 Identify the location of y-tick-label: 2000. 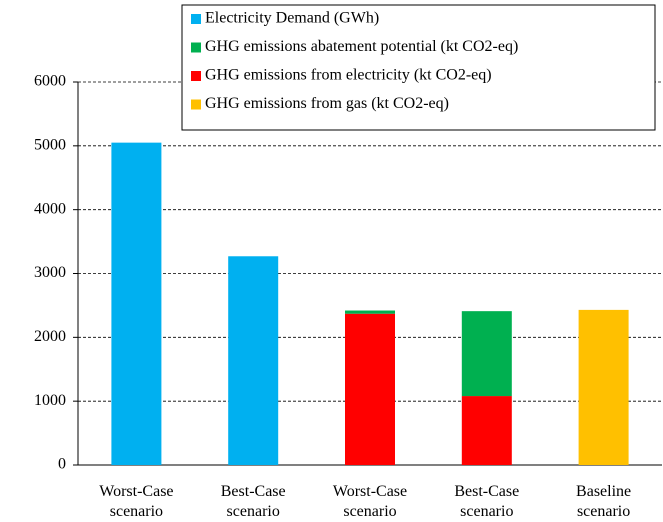
(50, 336).